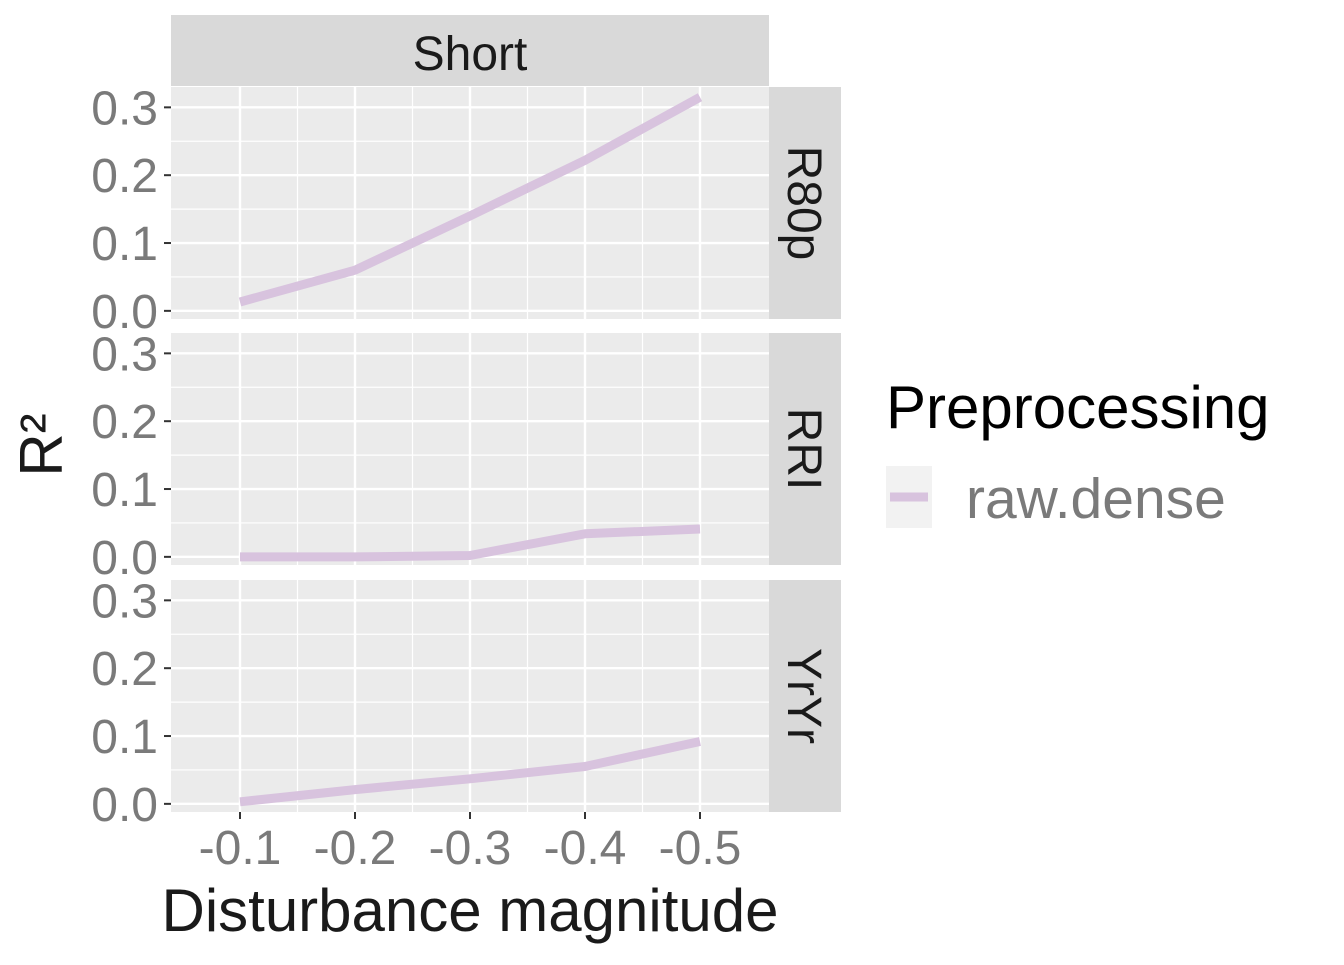 The height and width of the screenshot is (965, 1344). What do you see at coordinates (1078, 407) in the screenshot?
I see `legend-title: Preprocessing` at bounding box center [1078, 407].